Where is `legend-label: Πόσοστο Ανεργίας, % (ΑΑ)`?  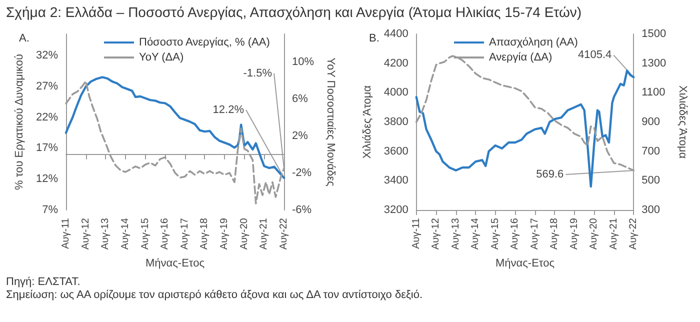
legend-label: Πόσοστο Ανεργίας, % (ΑΑ) is located at coordinates (204, 42).